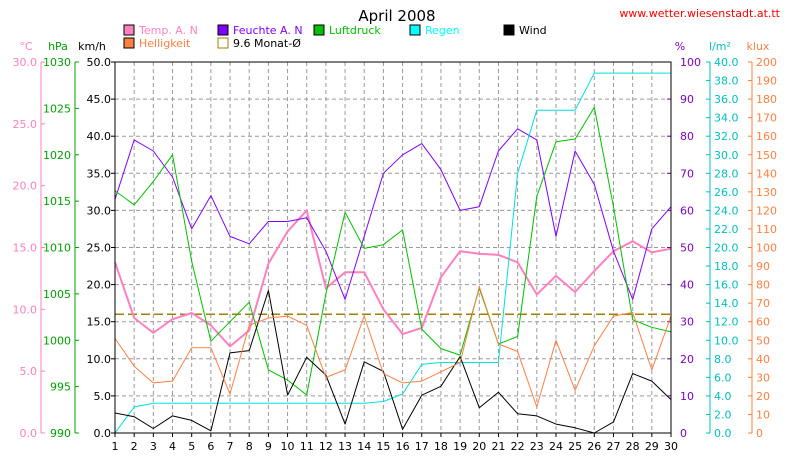  Describe the element at coordinates (633, 446) in the screenshot. I see `x-tick-label: 28` at that location.